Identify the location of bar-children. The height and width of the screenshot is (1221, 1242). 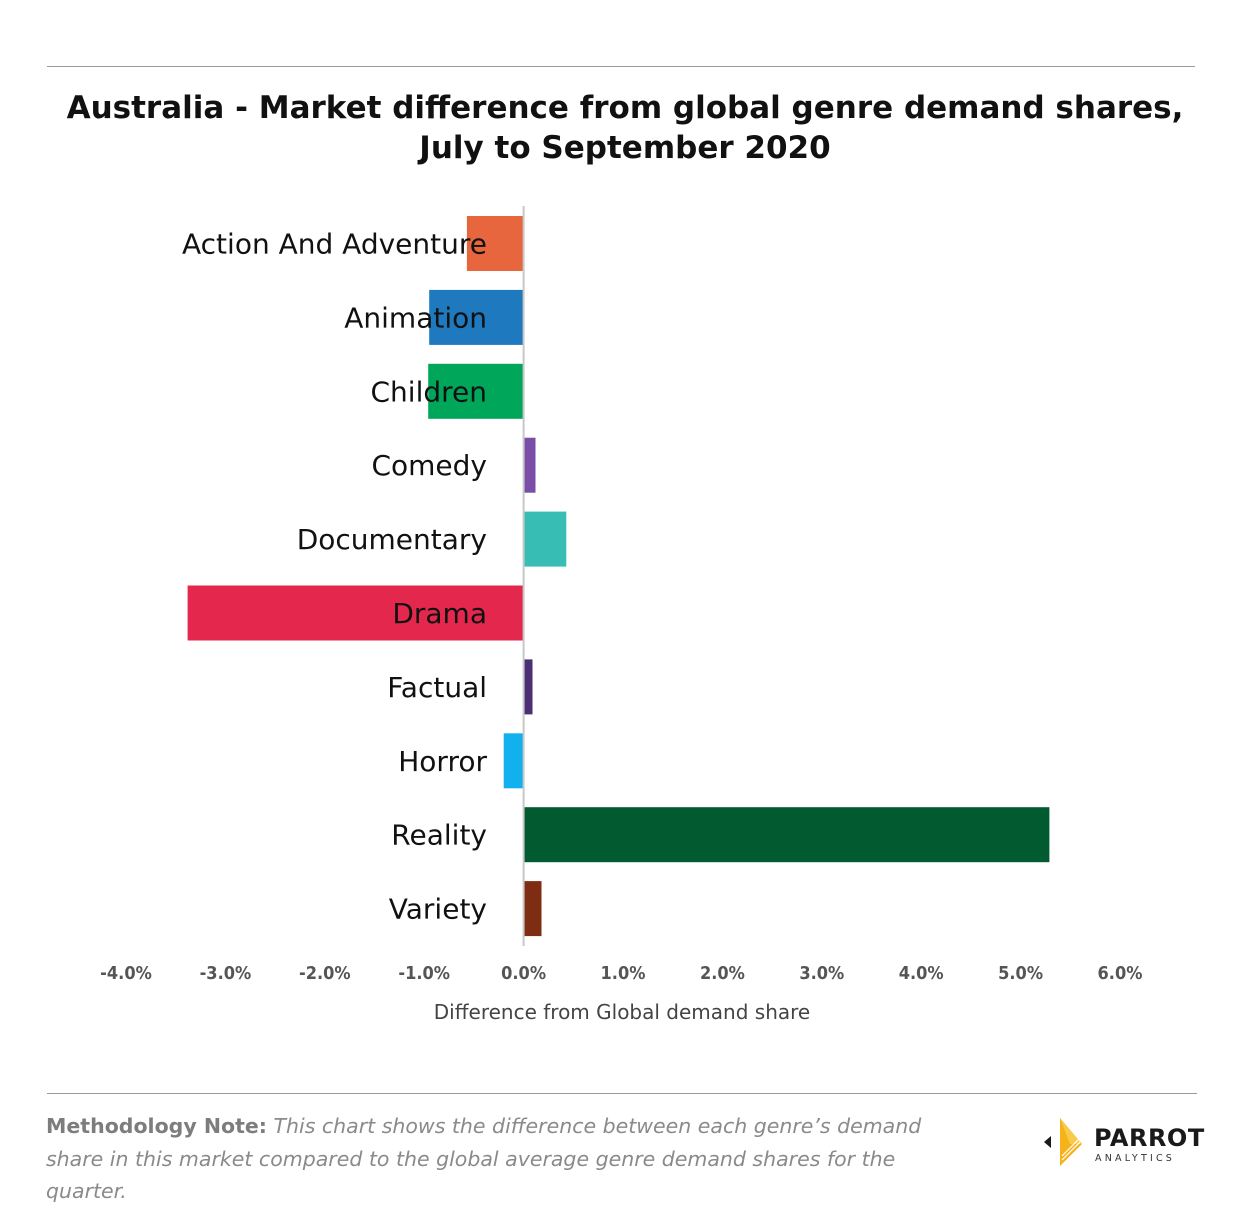
(476, 391).